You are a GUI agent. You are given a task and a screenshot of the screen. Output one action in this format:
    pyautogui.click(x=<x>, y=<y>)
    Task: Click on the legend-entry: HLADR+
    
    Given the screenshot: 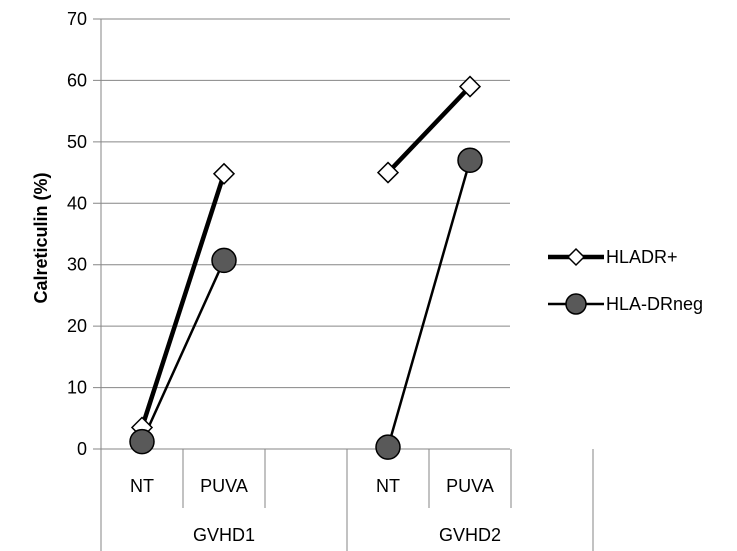 What is the action you would take?
    pyautogui.click(x=613, y=257)
    